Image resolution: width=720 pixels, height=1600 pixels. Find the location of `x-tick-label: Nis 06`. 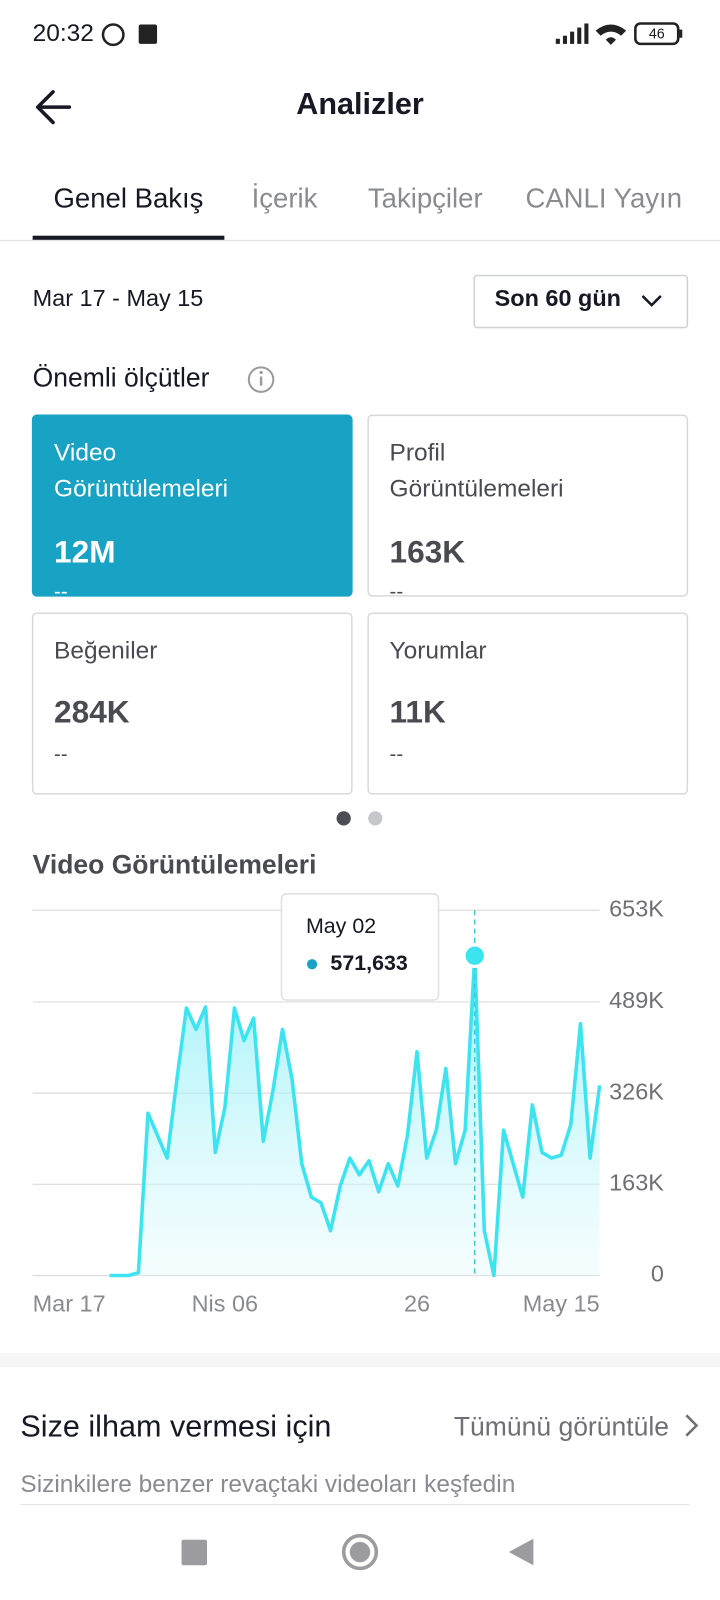

x-tick-label: Nis 06 is located at coordinates (225, 1303).